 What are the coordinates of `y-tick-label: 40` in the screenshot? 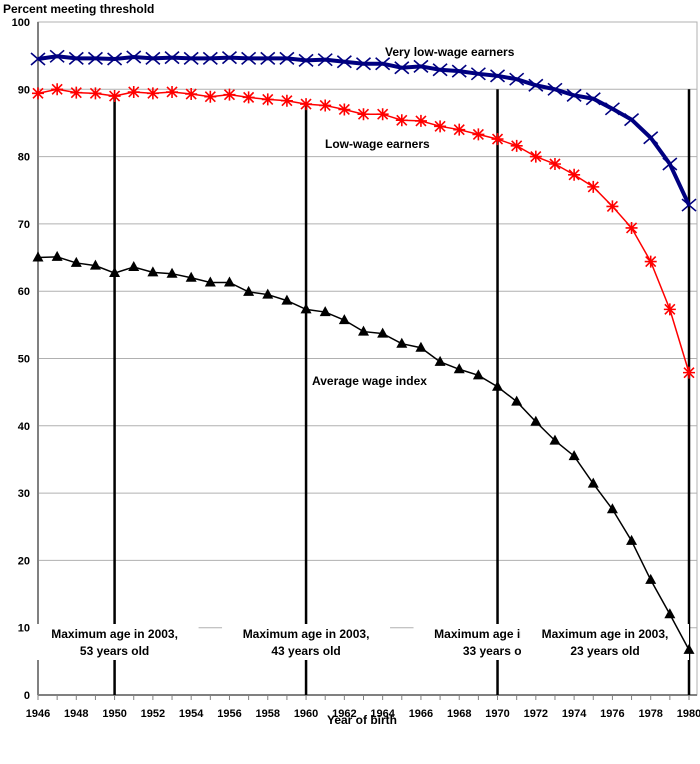 It's located at (24, 427).